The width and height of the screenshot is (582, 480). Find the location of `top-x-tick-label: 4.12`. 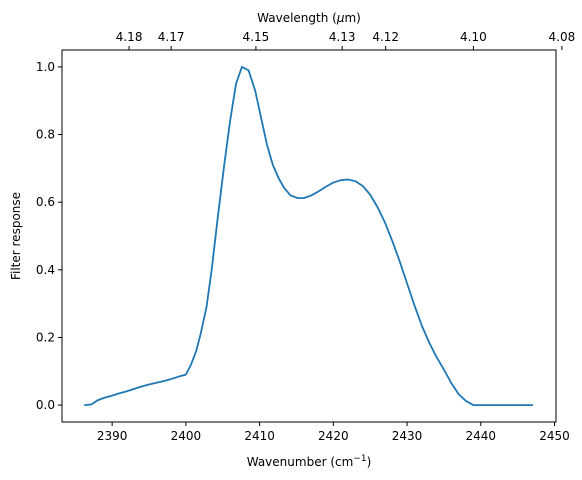

top-x-tick-label: 4.12 is located at coordinates (385, 37).